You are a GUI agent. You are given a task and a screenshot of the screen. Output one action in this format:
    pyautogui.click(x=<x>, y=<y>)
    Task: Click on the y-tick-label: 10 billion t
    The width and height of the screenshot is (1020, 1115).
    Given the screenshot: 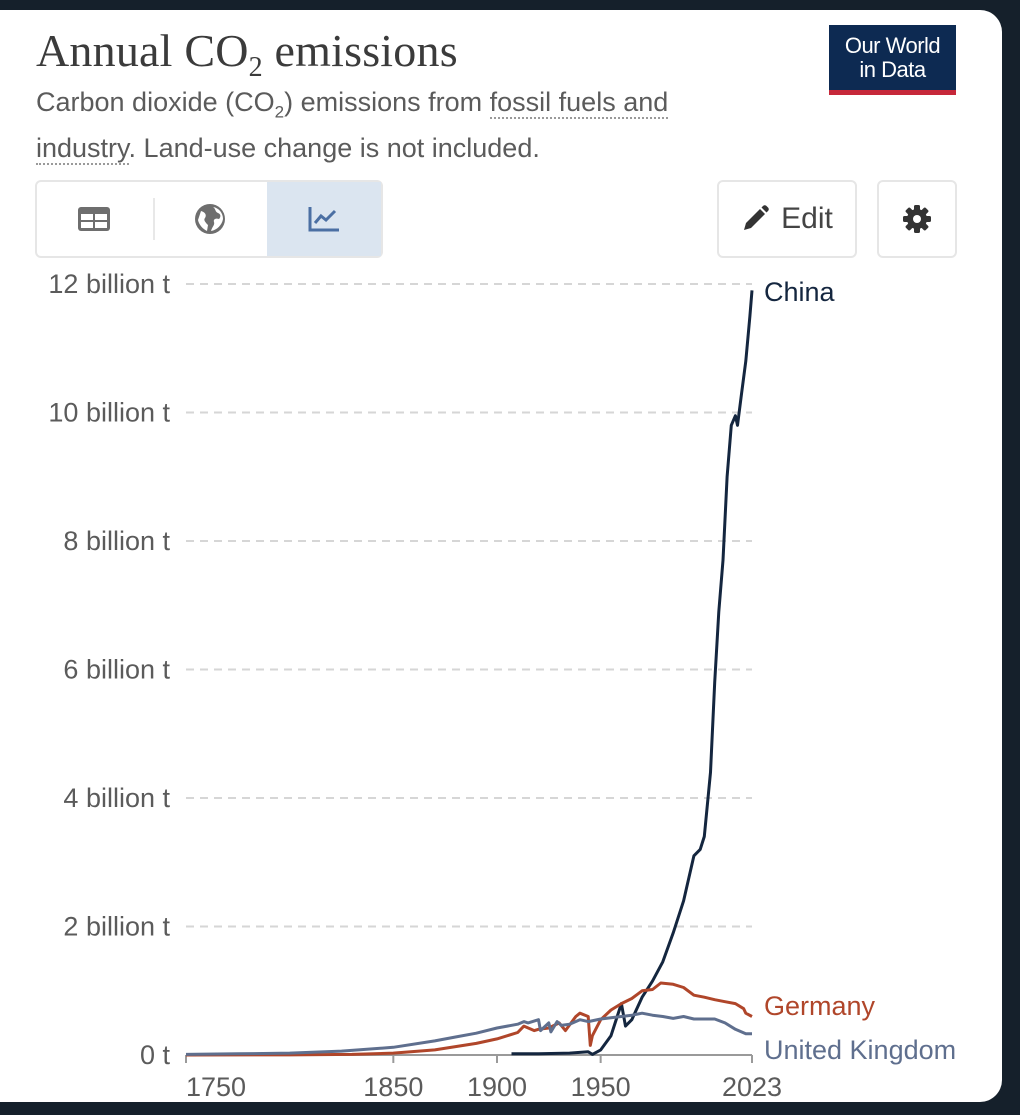 What is the action you would take?
    pyautogui.click(x=109, y=413)
    